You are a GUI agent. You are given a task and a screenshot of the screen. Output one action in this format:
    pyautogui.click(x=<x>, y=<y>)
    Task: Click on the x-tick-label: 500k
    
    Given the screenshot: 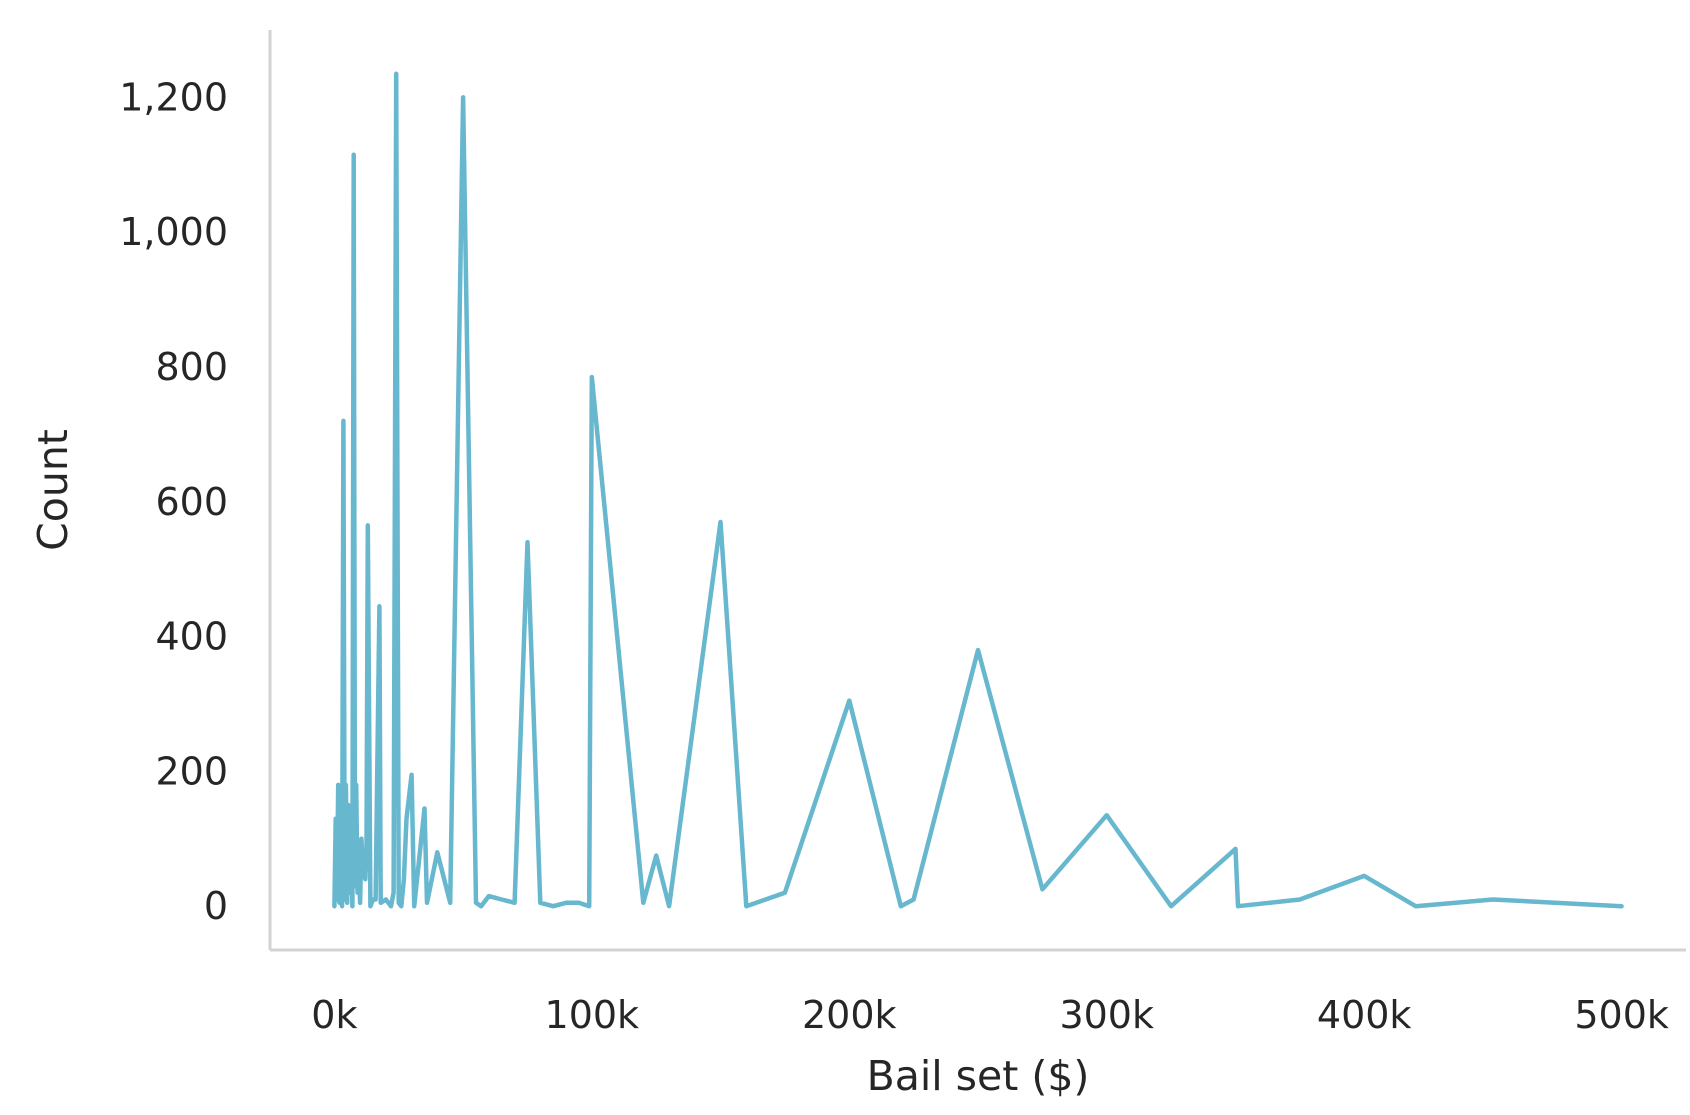 What is the action you would take?
    pyautogui.click(x=1621, y=1015)
    